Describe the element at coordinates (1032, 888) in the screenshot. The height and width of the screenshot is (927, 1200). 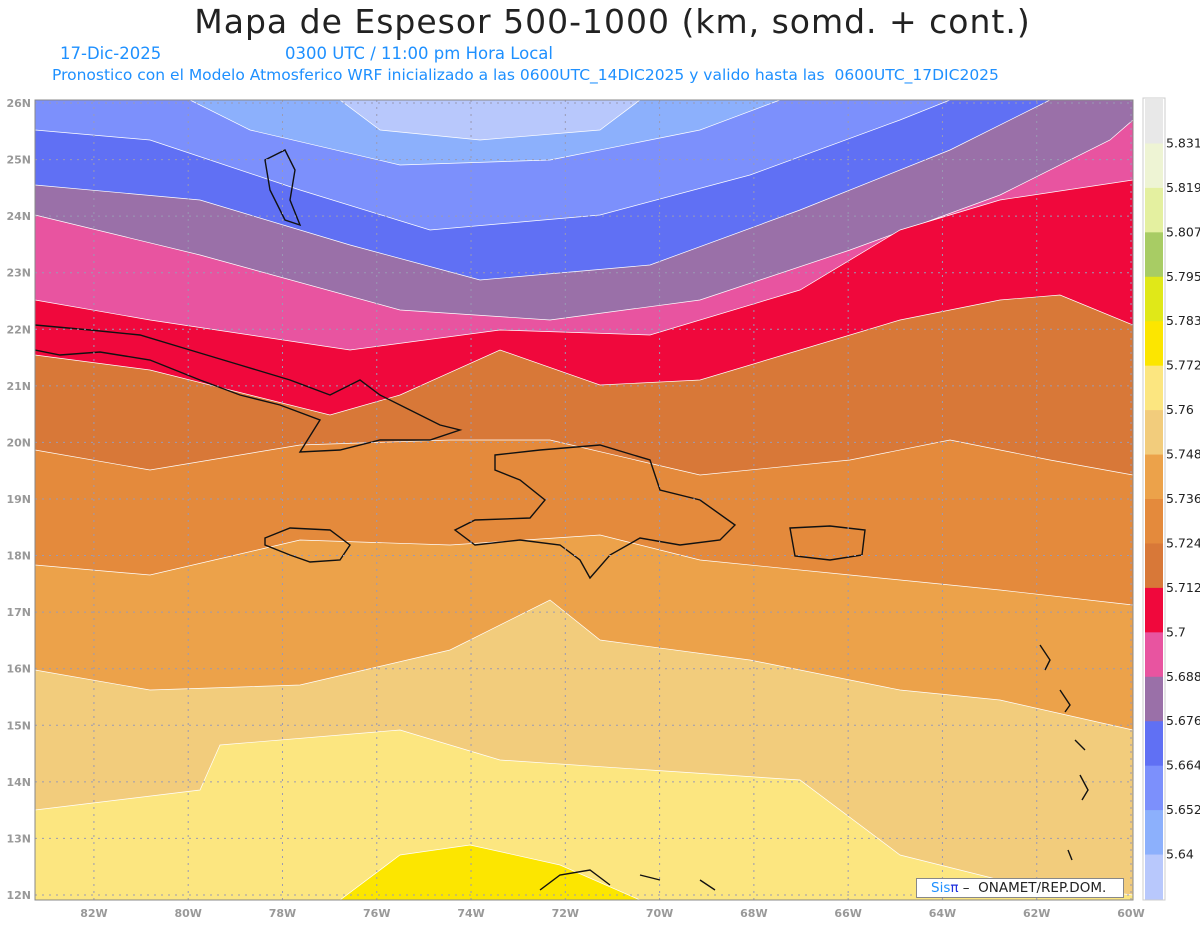
I see `credit-text: – ONAMET/REP.DOM.` at that location.